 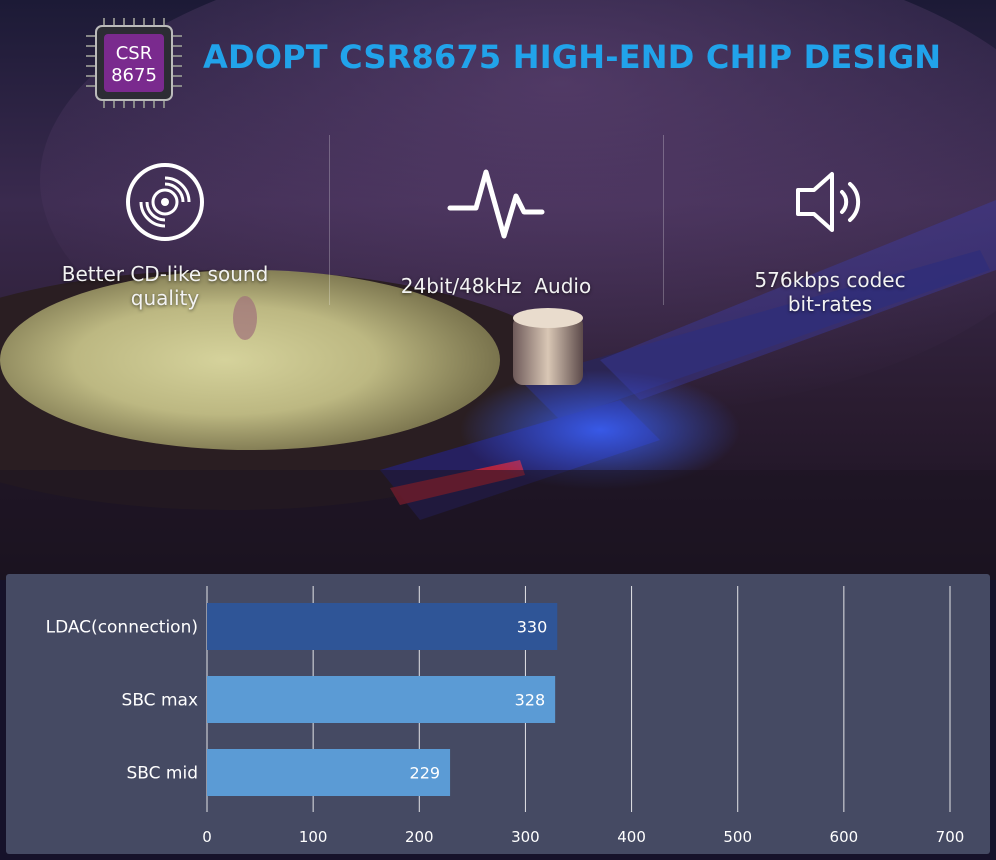 I want to click on x-tick-label: 500, so click(x=737, y=837).